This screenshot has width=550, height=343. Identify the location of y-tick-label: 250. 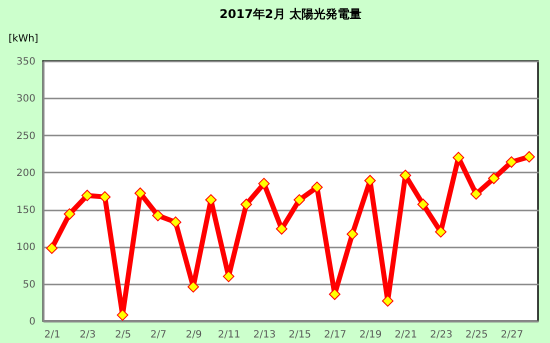
(26, 136).